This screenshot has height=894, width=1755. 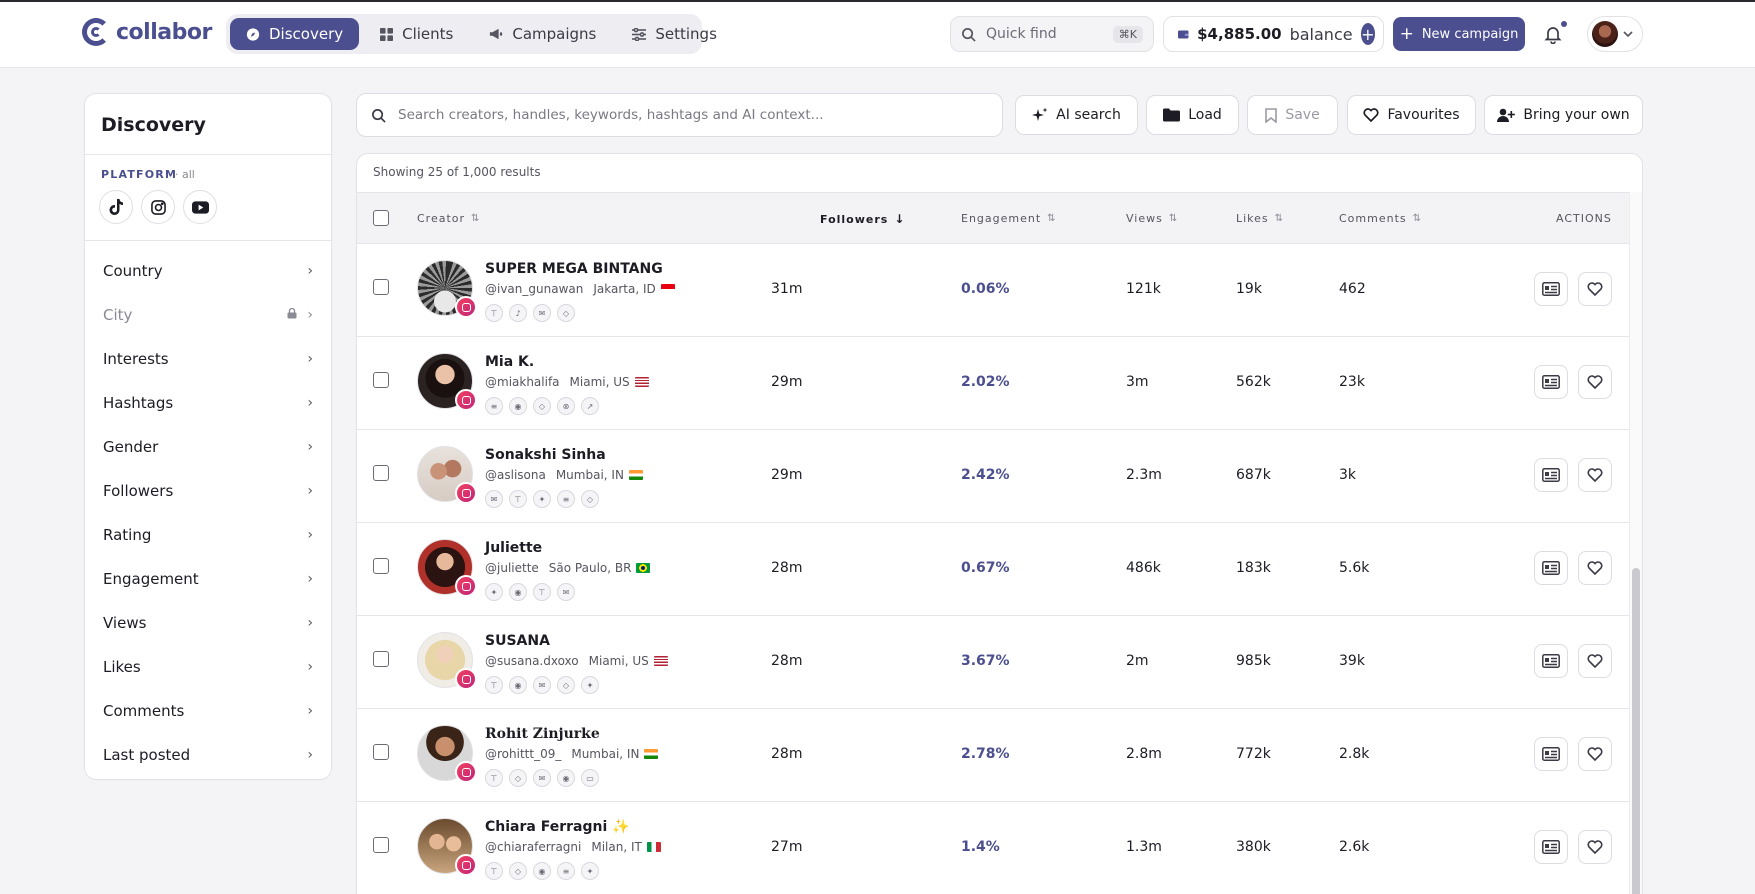 I want to click on creator-name: Mia K., so click(x=509, y=362).